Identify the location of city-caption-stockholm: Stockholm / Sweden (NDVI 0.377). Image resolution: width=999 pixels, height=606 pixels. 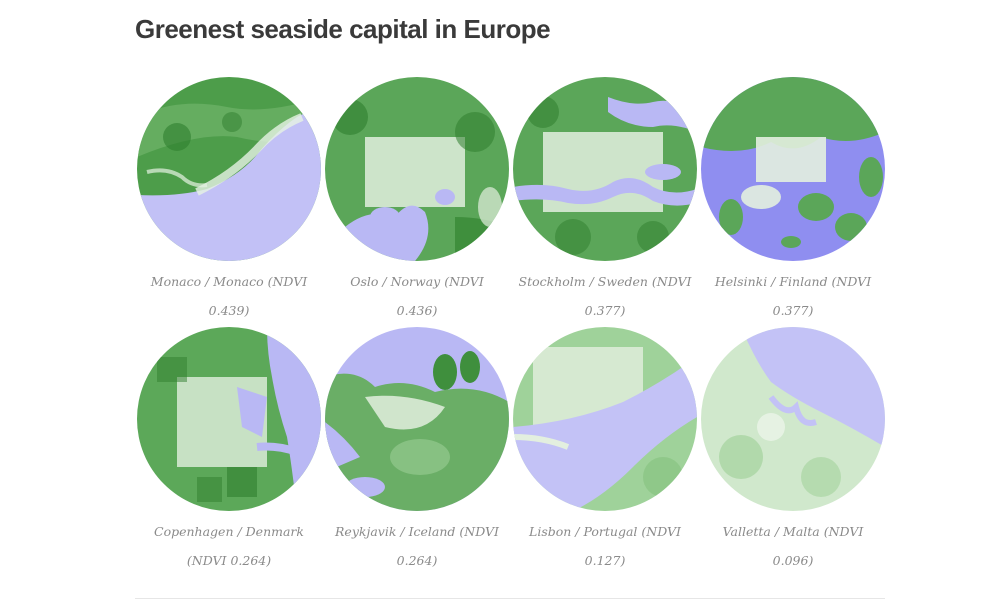
(605, 296).